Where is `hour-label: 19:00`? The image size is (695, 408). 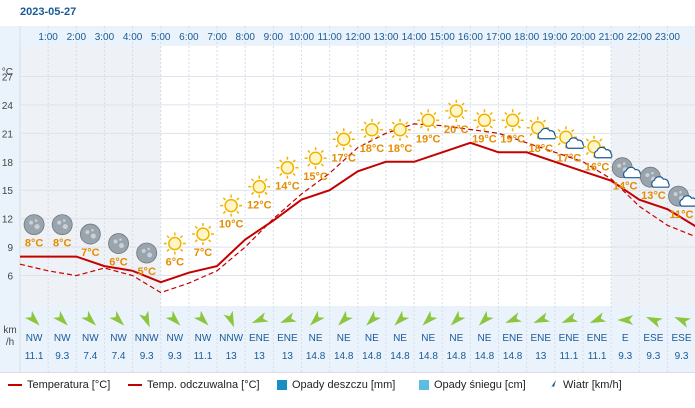
hour-label: 19:00 is located at coordinates (554, 37).